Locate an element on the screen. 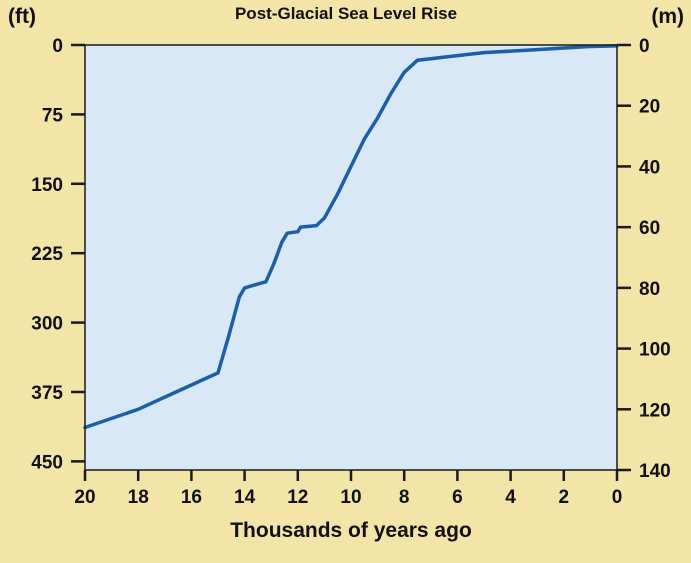  svg-text: 450 is located at coordinates (47, 462).